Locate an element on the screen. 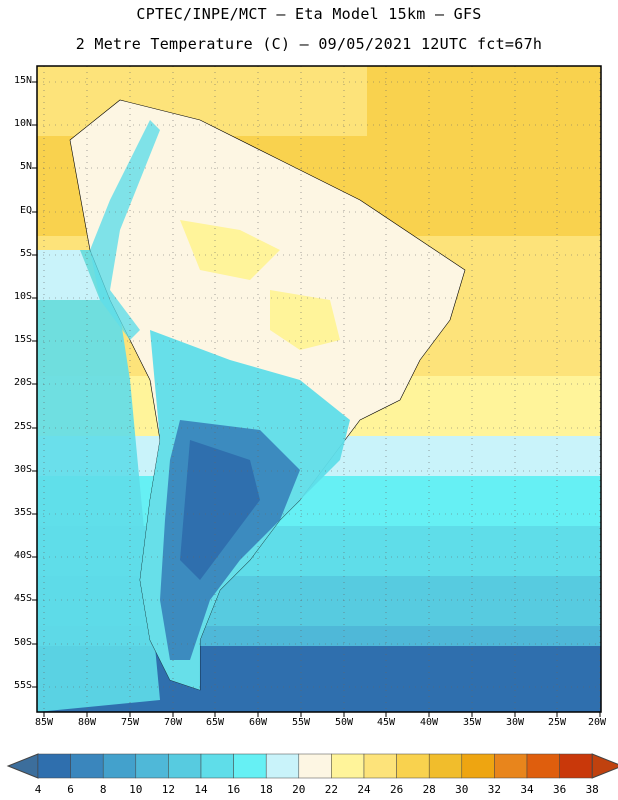 This screenshot has width=618, height=800. lat-label: 15S is located at coordinates (22, 339).